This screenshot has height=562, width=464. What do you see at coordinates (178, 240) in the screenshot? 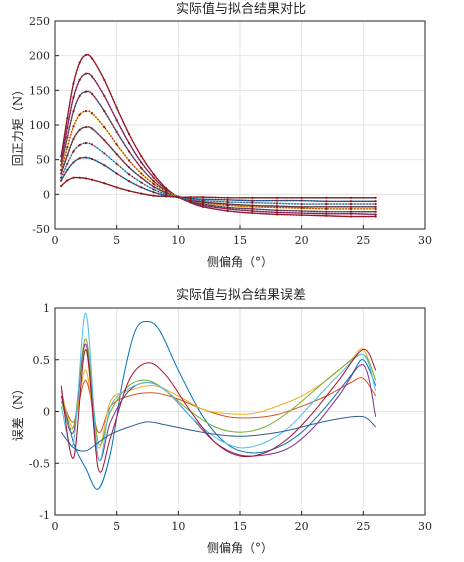
I see `x-tick-label: 10` at bounding box center [178, 240].